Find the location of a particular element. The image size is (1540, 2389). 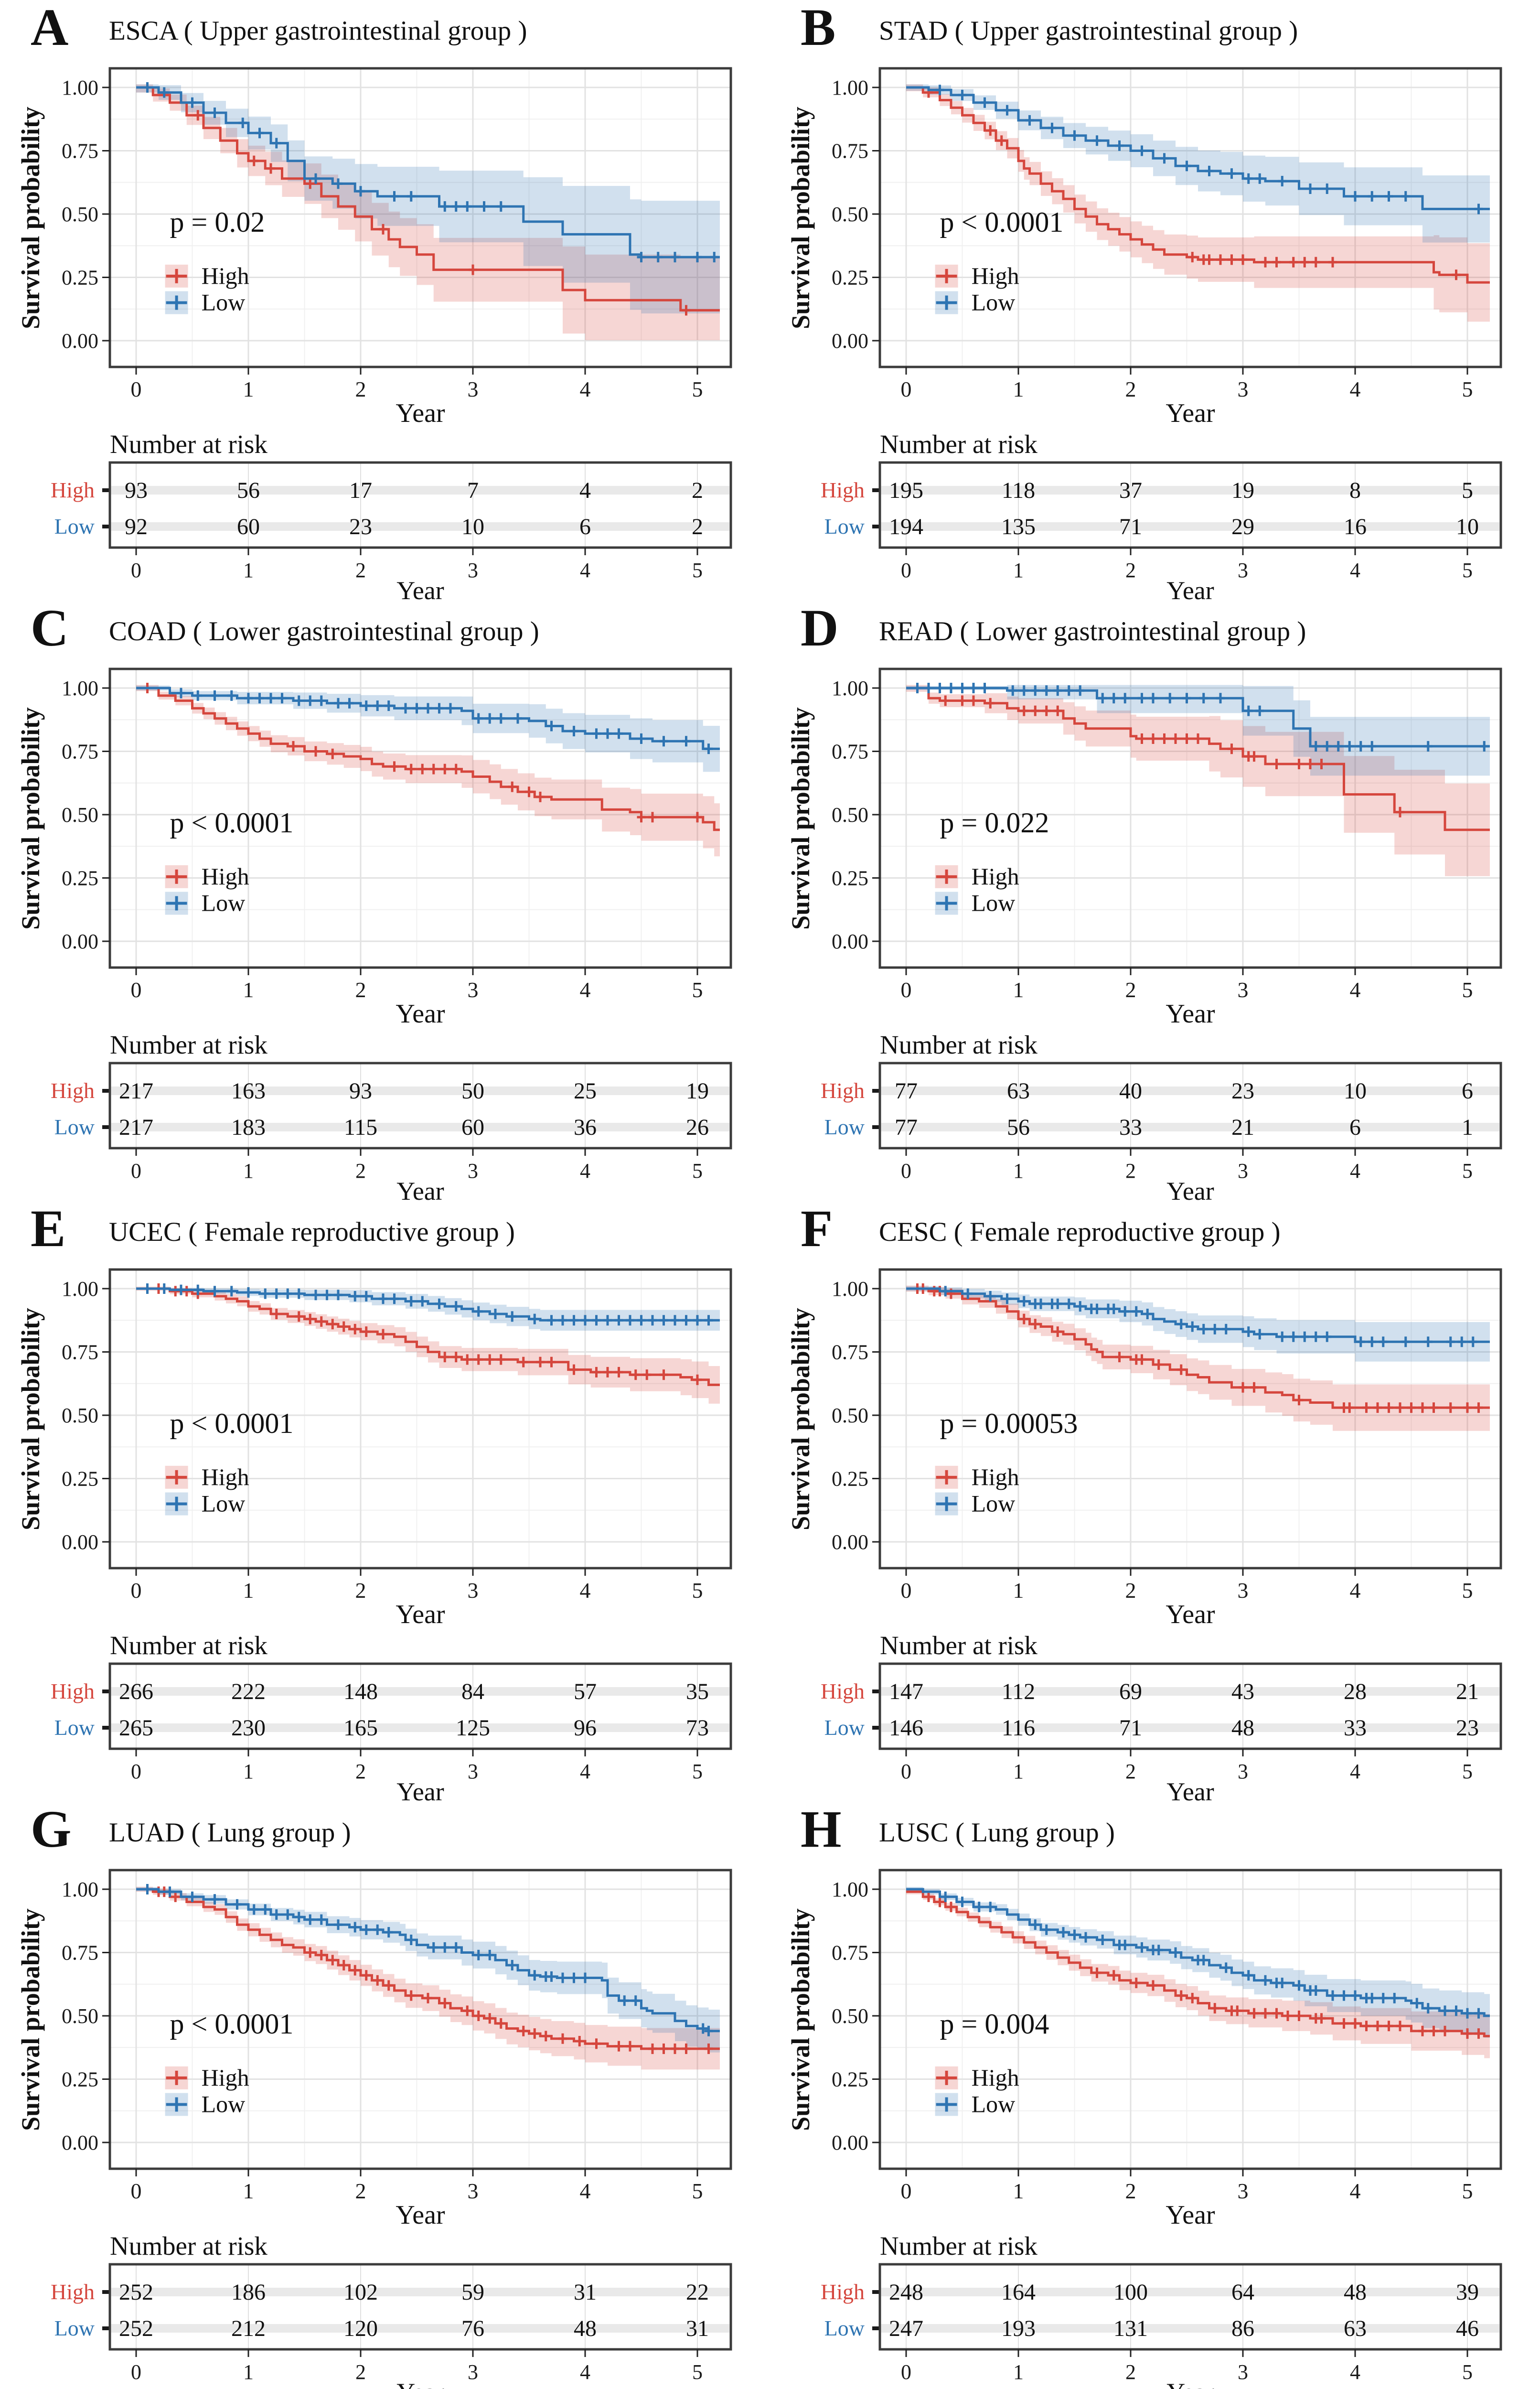

risk-count: 92 is located at coordinates (136, 526).